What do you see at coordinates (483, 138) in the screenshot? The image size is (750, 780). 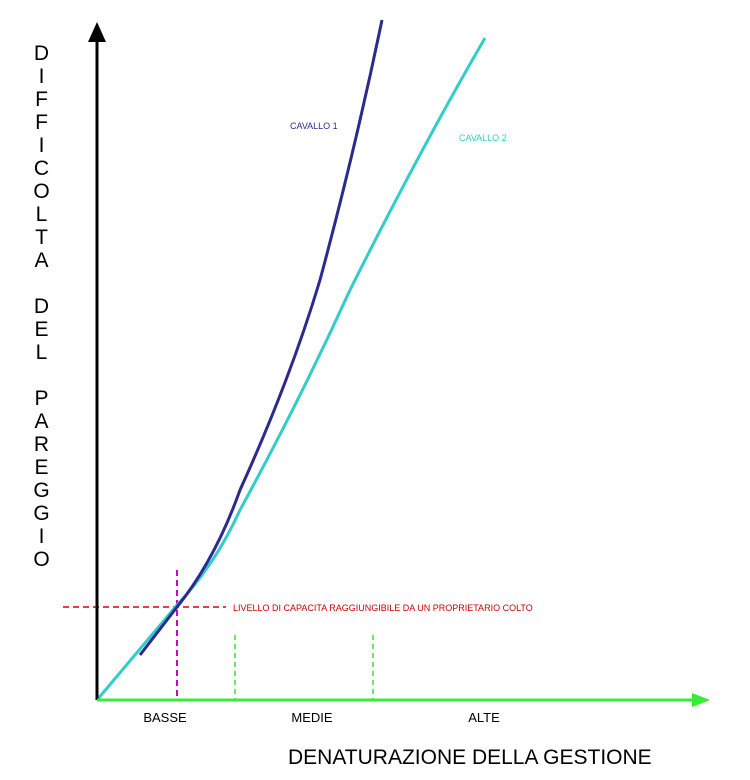 I see `series-label: CAVALLO 2` at bounding box center [483, 138].